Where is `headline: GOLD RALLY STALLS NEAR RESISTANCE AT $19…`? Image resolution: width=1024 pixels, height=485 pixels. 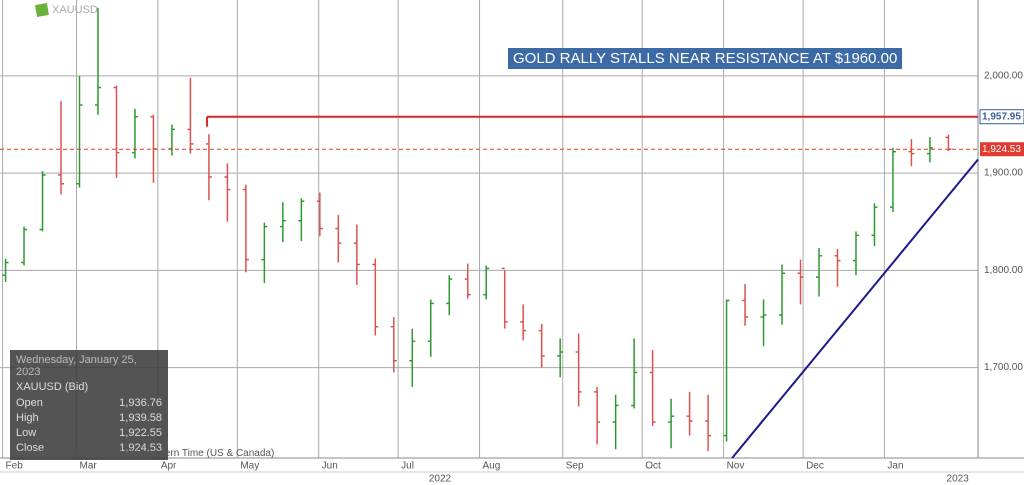 headline: GOLD RALLY STALLS NEAR RESISTANCE AT $19… is located at coordinates (705, 58).